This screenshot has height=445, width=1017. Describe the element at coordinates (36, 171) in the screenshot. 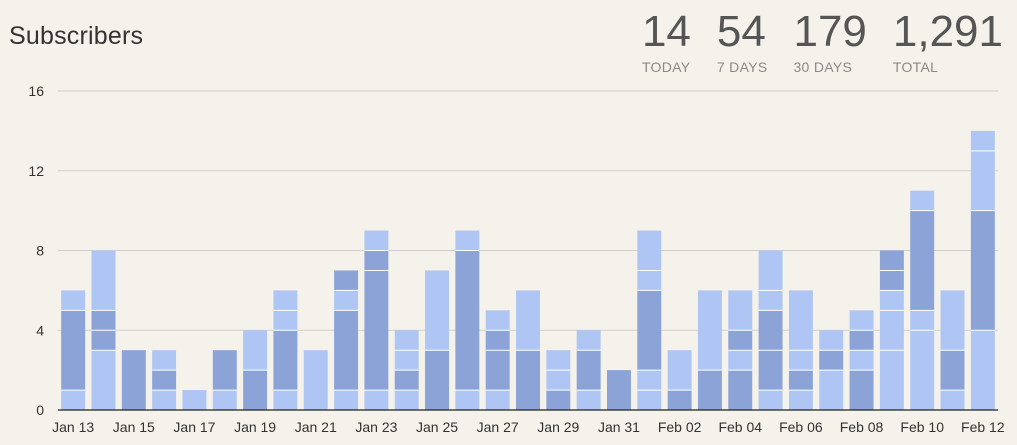

I see `y-tick-label: 12` at that location.